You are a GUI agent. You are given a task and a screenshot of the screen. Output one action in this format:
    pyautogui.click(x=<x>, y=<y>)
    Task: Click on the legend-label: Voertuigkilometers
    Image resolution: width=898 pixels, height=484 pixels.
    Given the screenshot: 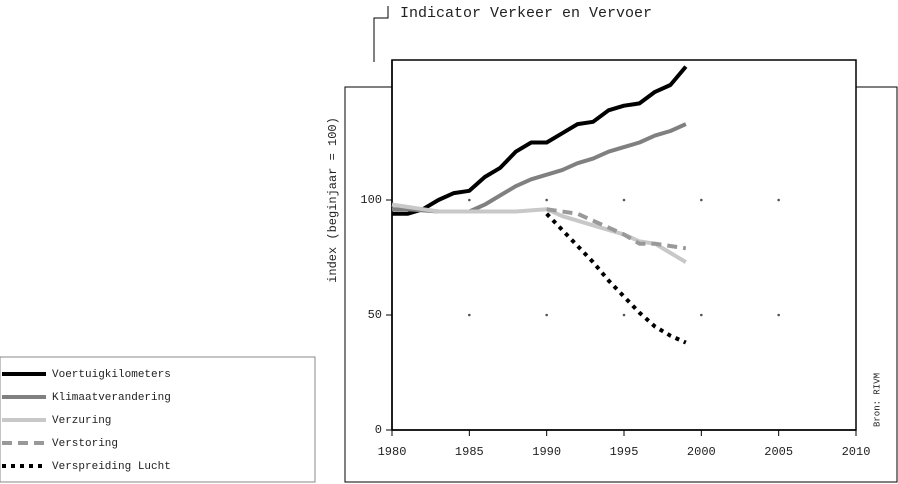 What is the action you would take?
    pyautogui.click(x=111, y=375)
    